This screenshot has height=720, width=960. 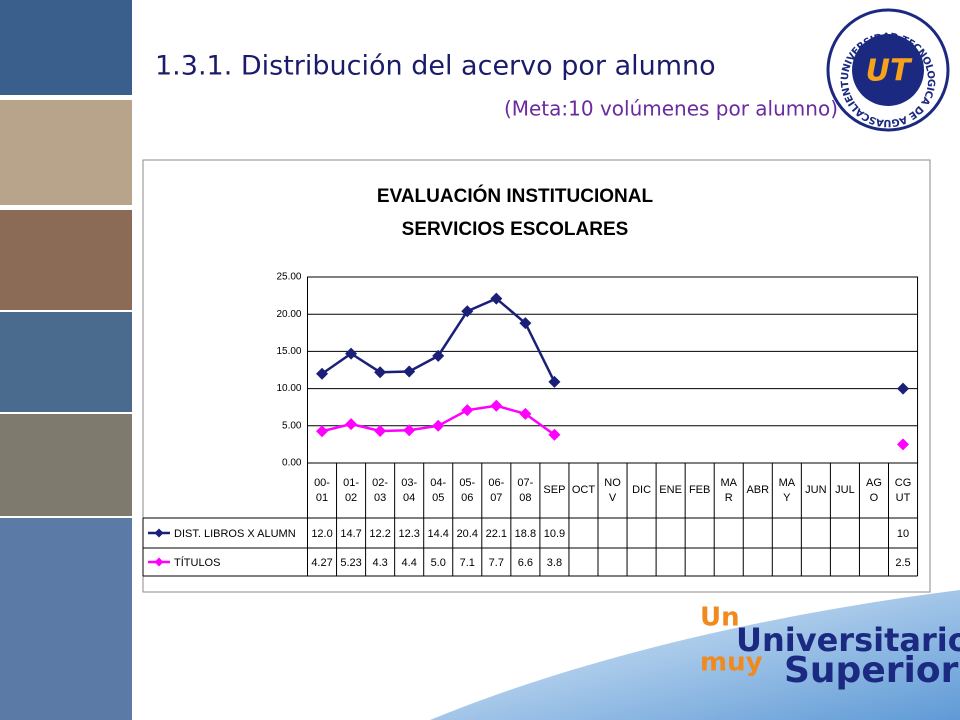 I want to click on x-tick-label: 06- 07, so click(x=496, y=490).